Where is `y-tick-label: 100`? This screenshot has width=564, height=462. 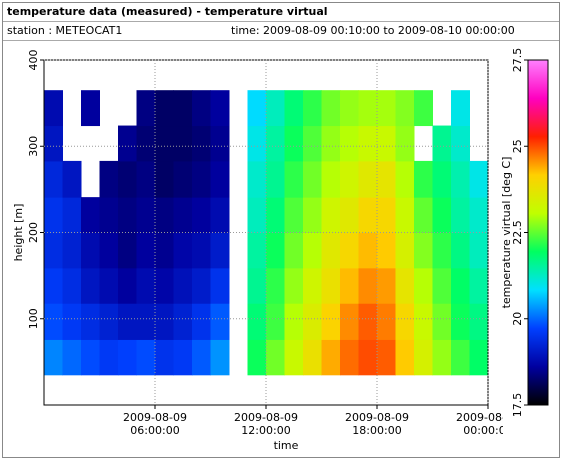 y-tick-label: 100 is located at coordinates (33, 318).